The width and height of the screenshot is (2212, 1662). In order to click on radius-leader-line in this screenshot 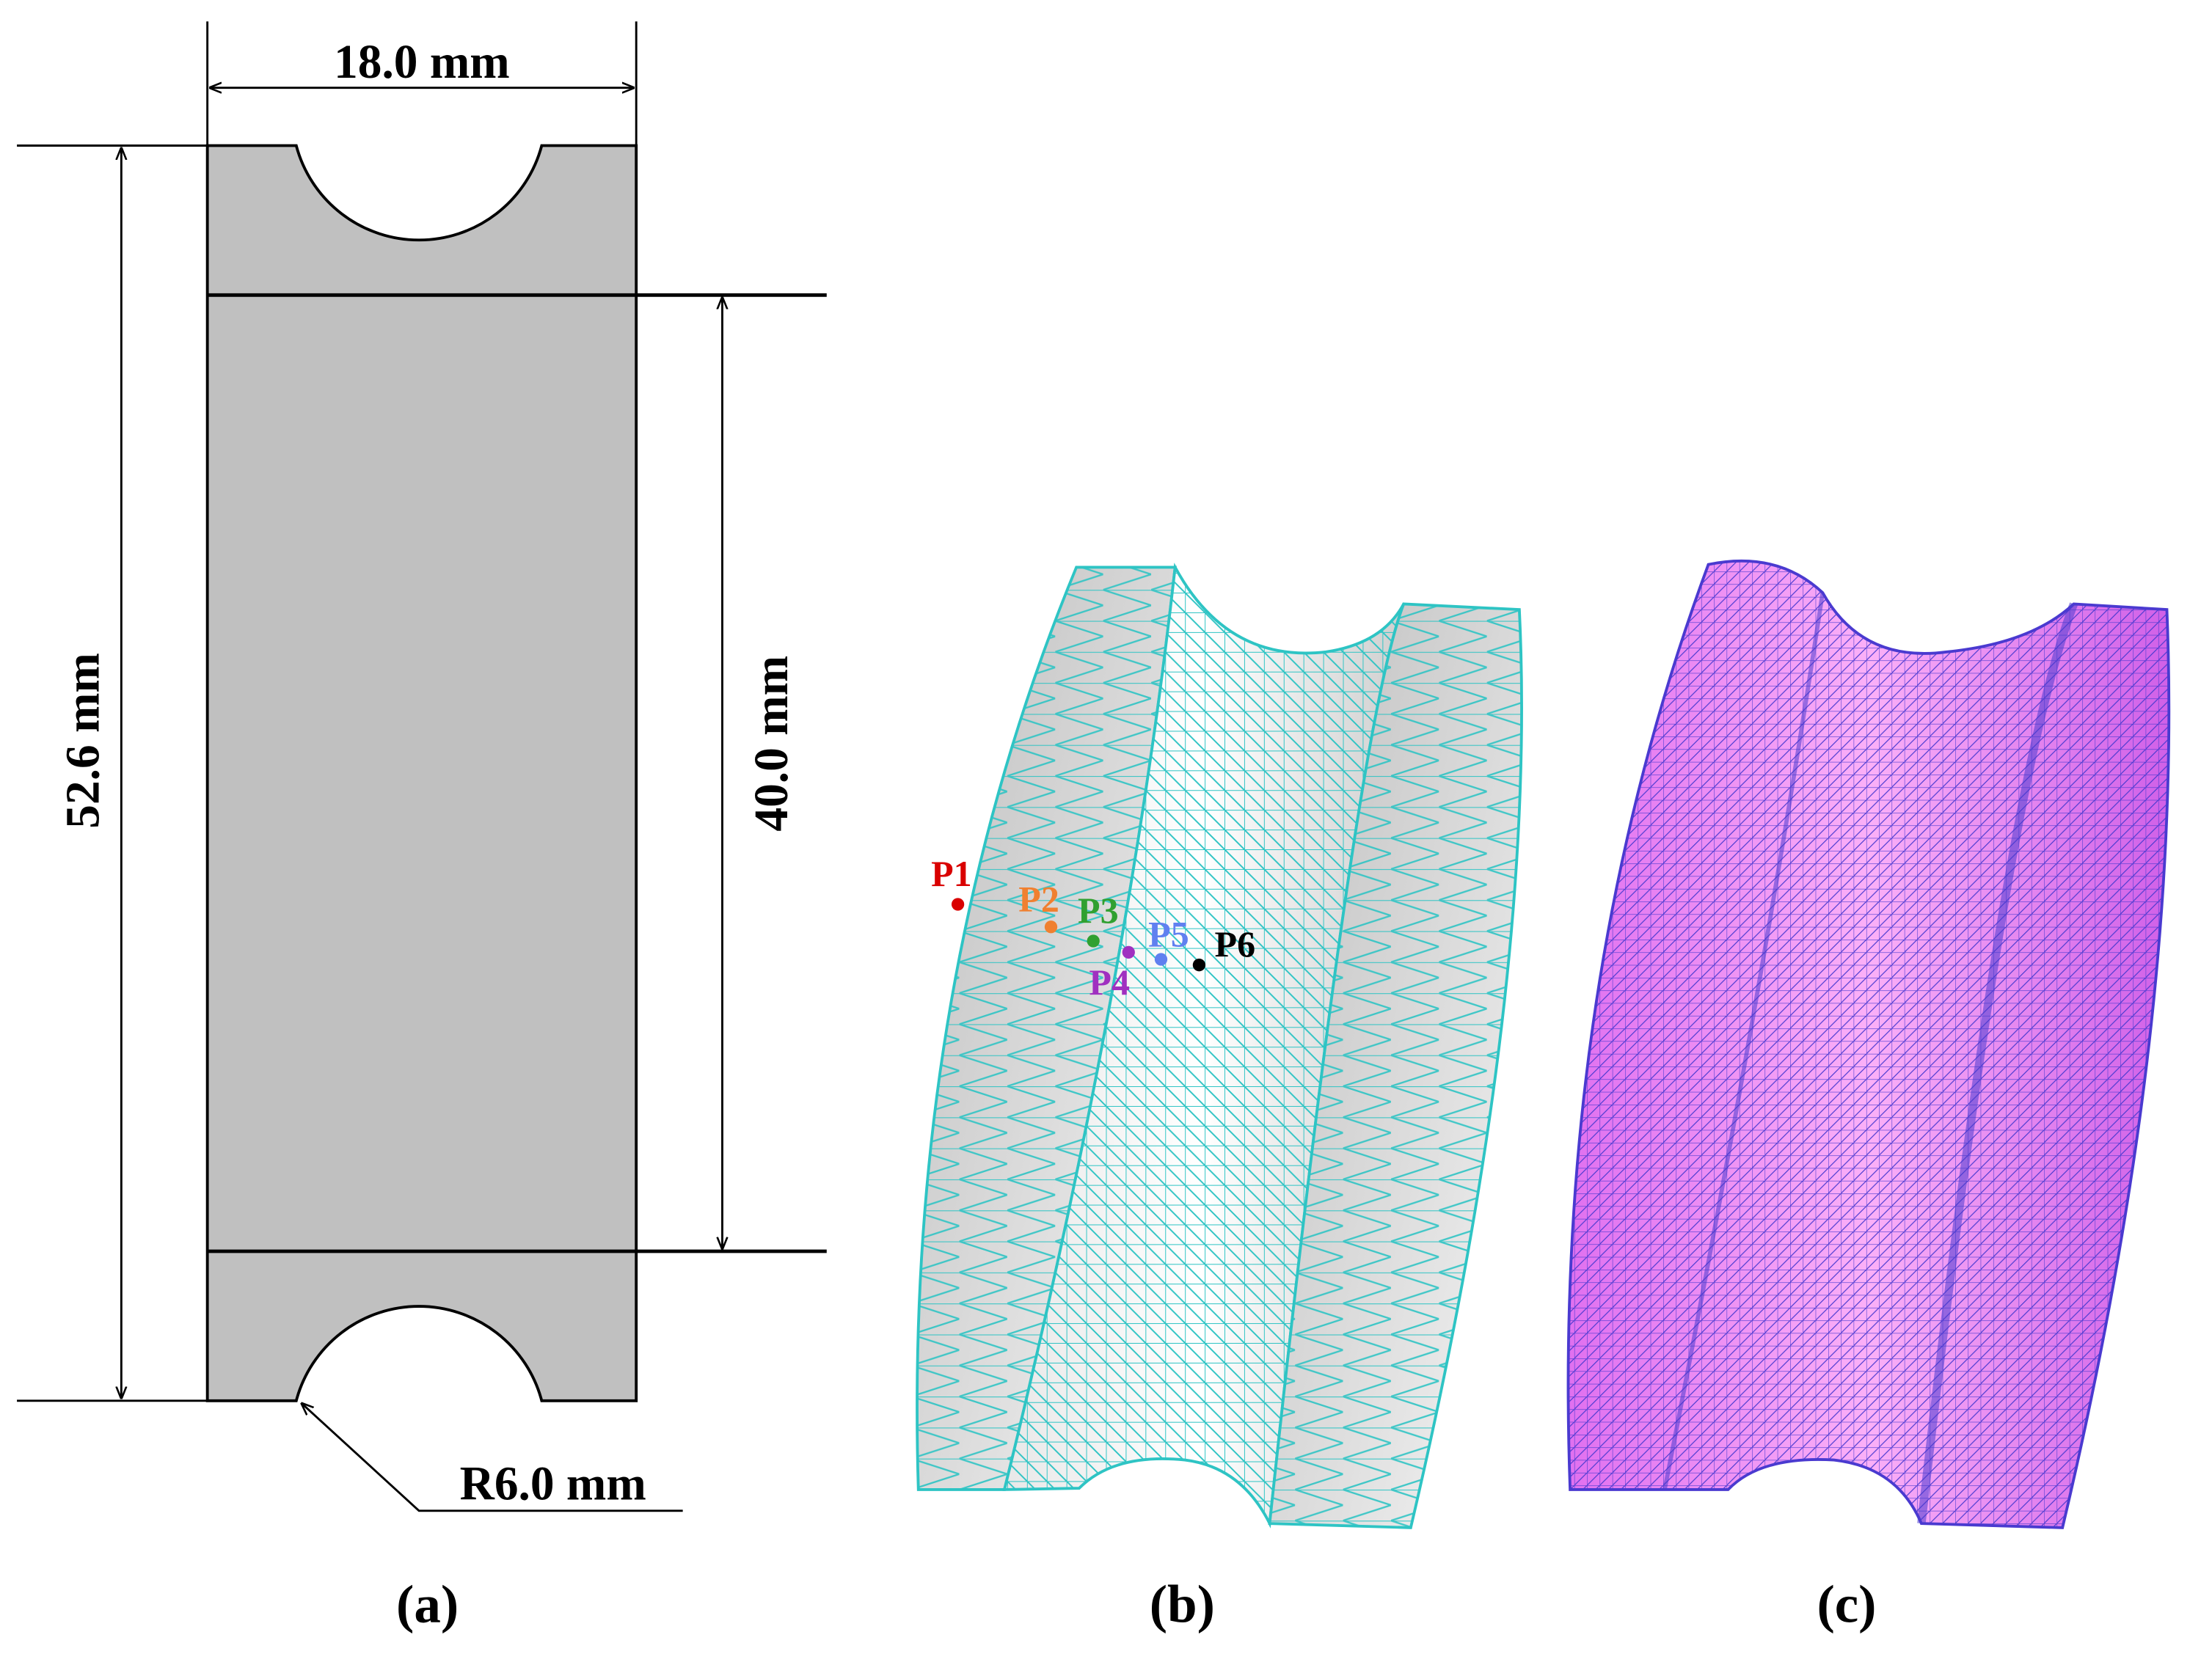, I will do `click(493, 1458)`.